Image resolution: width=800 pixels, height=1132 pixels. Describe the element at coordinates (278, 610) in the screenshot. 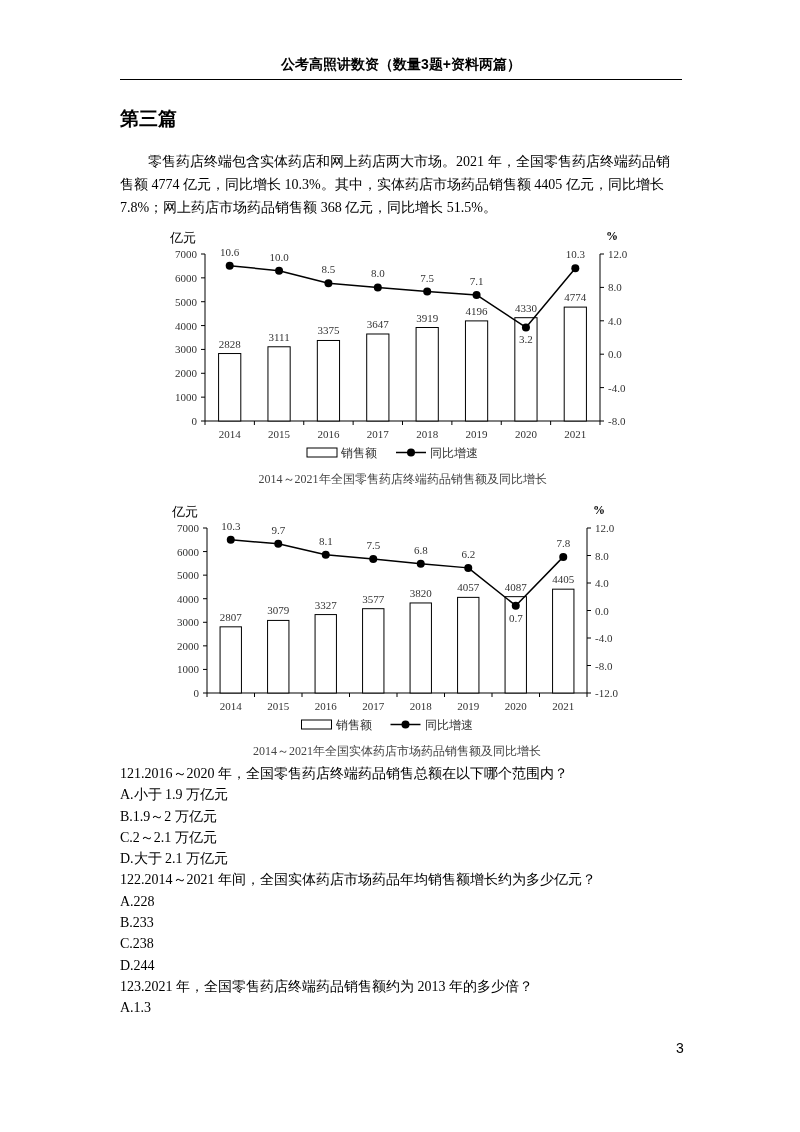

I see `data-label: 3079` at that location.